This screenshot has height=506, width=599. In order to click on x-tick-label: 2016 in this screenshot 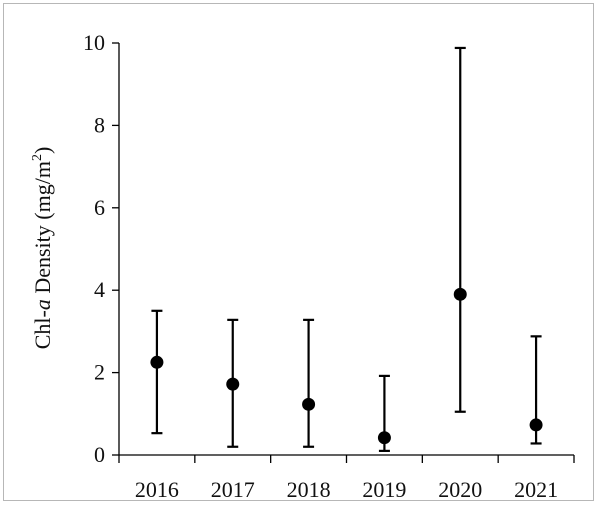, I will do `click(157, 489)`.